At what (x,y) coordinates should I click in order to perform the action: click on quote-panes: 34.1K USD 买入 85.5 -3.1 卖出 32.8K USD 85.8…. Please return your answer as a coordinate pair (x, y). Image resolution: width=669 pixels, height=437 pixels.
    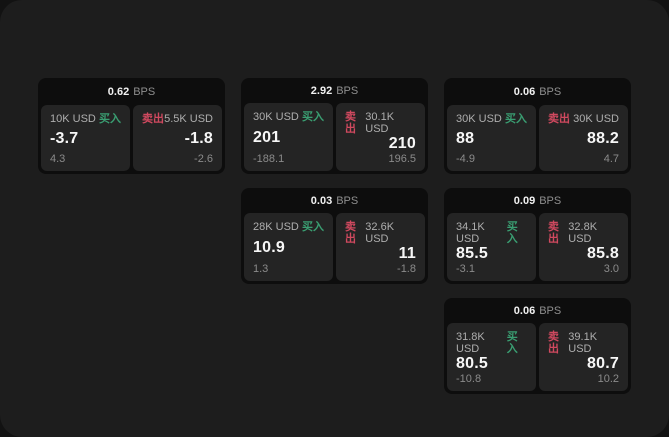
    Looking at the image, I should click on (537, 248).